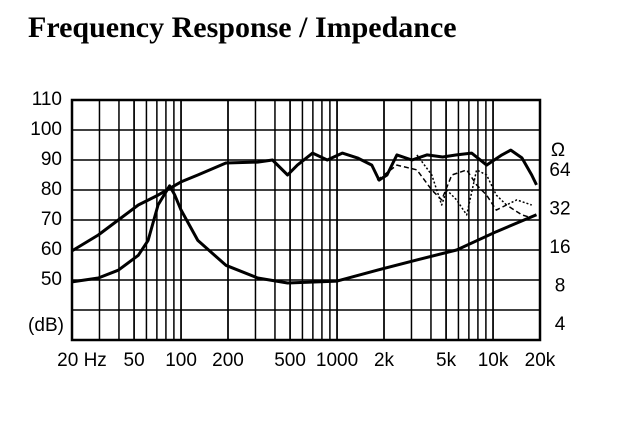 This screenshot has height=422, width=635. I want to click on y-tick-label: 110, so click(47, 99).